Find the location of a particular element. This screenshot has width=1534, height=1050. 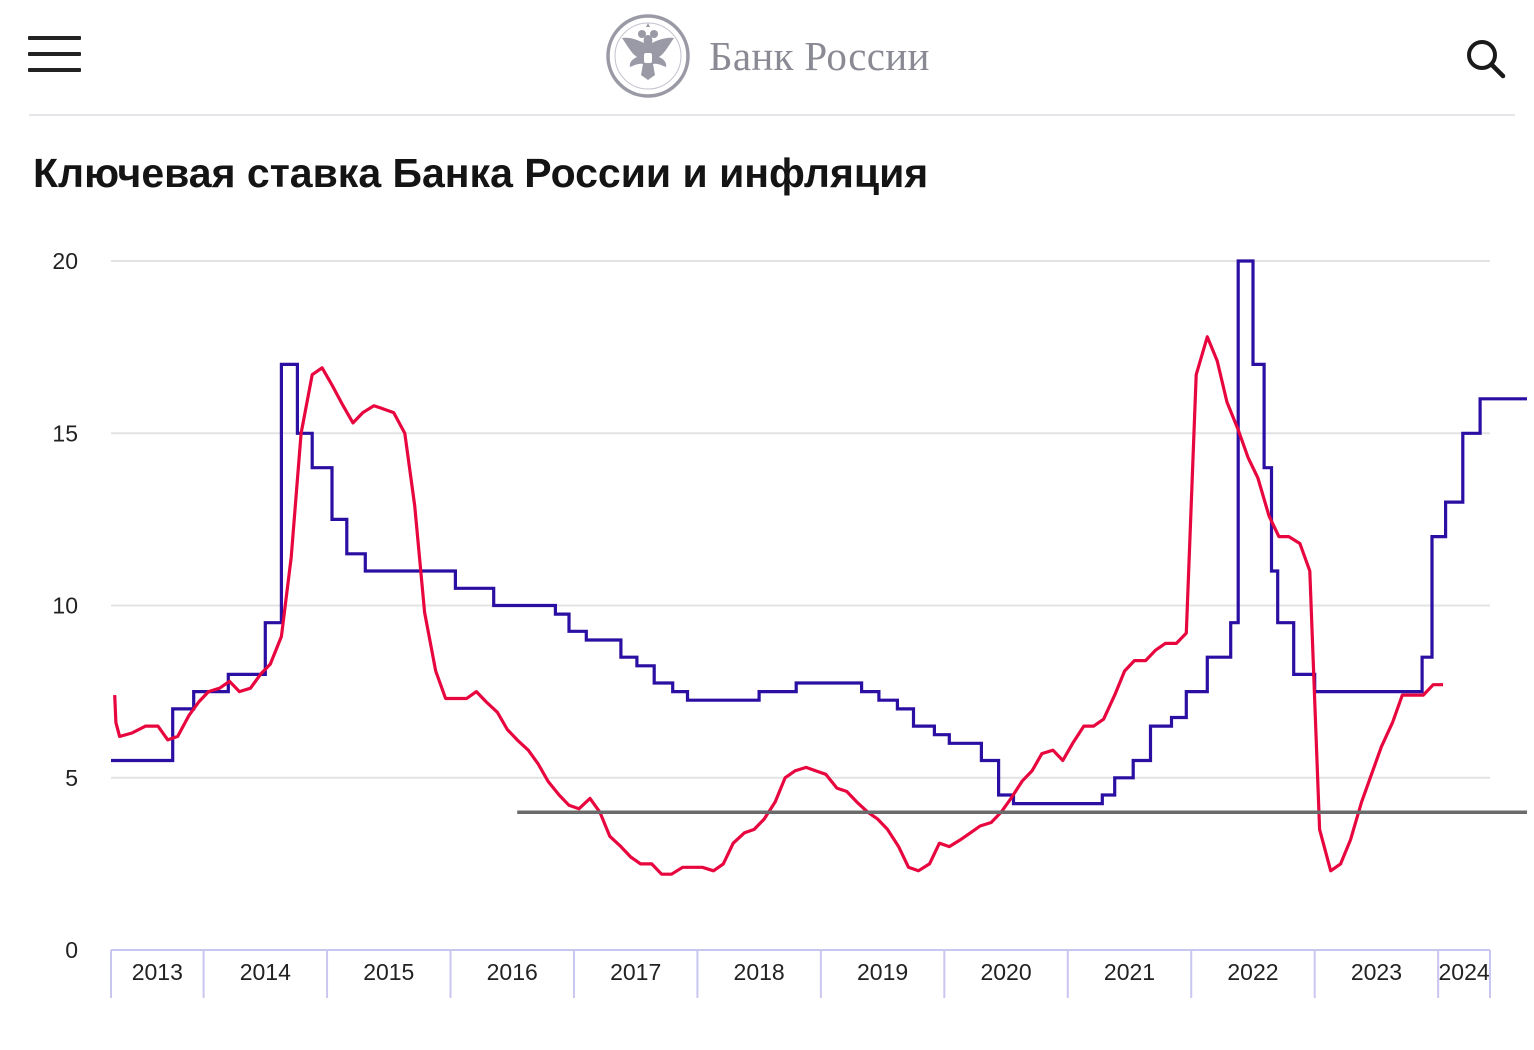

y-tick-label: 0 is located at coordinates (71, 950).